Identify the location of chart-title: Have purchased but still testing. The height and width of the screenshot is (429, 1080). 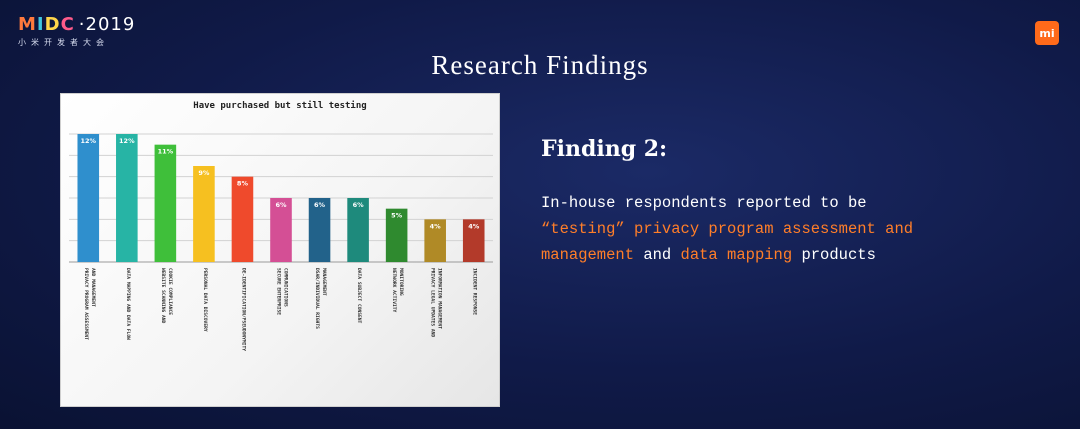
(279, 105).